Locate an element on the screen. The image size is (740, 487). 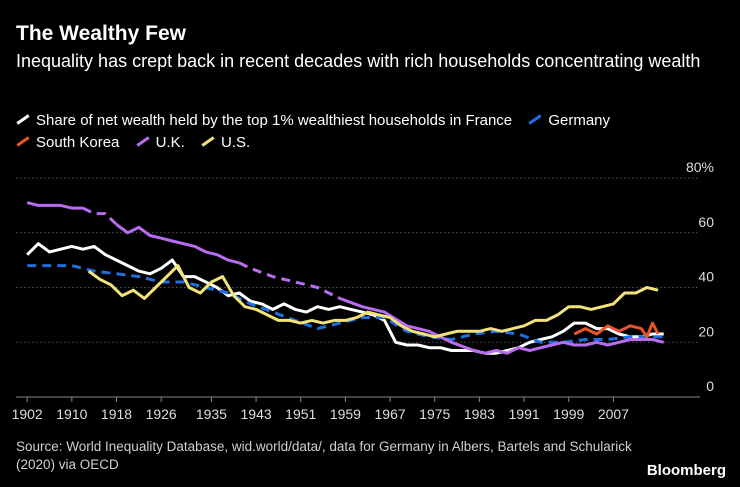
legend-label-germany: Germany is located at coordinates (579, 120).